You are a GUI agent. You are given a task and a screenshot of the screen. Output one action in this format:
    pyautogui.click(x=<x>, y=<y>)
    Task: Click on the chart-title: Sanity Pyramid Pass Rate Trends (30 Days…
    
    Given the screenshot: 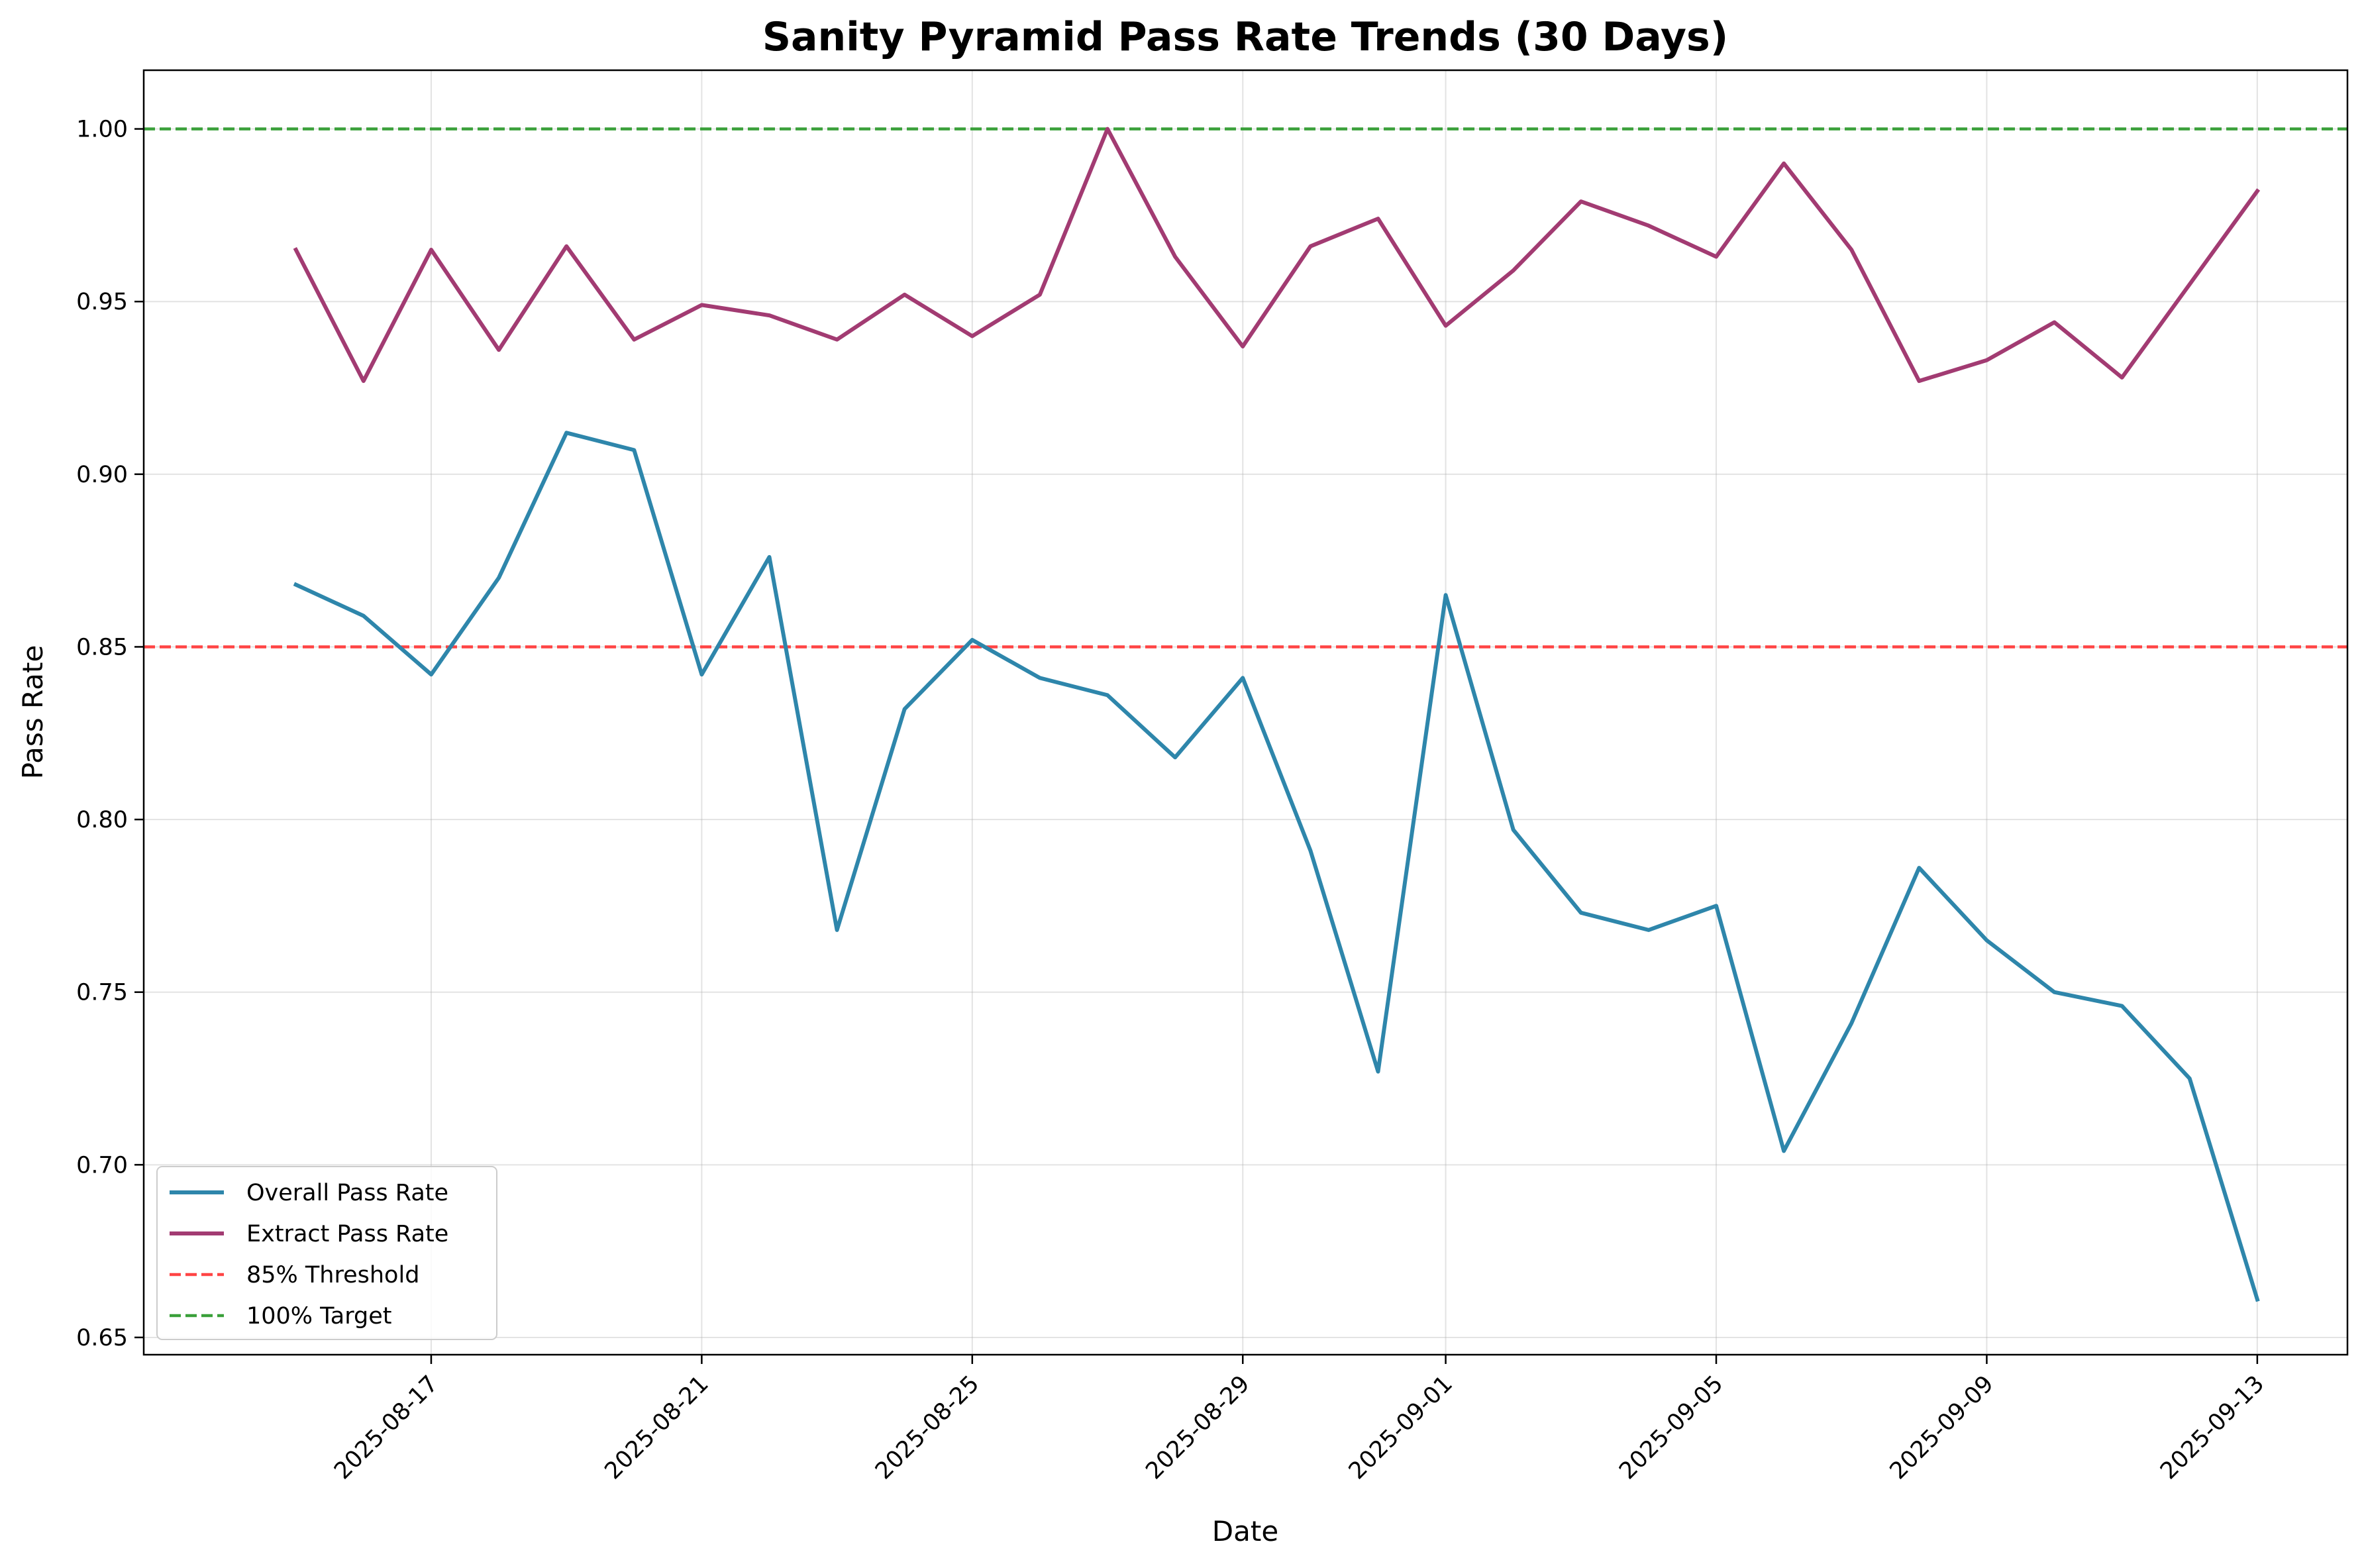 What is the action you would take?
    pyautogui.click(x=1245, y=37)
    